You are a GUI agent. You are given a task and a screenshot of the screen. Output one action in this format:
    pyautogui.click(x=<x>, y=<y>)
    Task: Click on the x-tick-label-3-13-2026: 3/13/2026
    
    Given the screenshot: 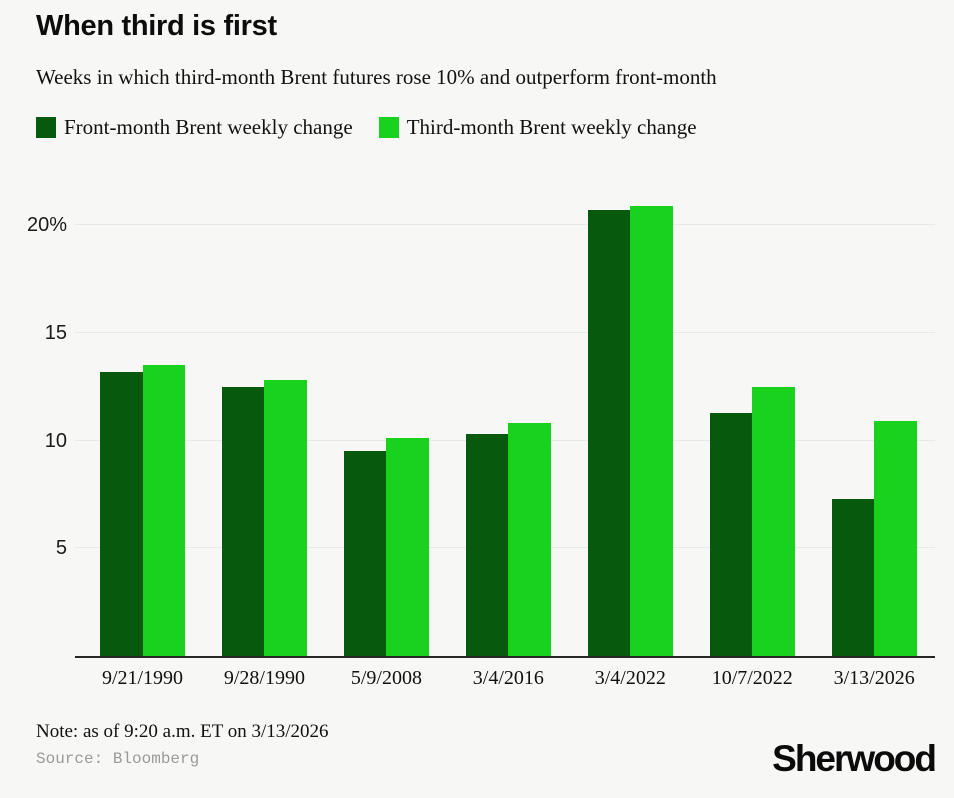 What is the action you would take?
    pyautogui.click(x=874, y=678)
    